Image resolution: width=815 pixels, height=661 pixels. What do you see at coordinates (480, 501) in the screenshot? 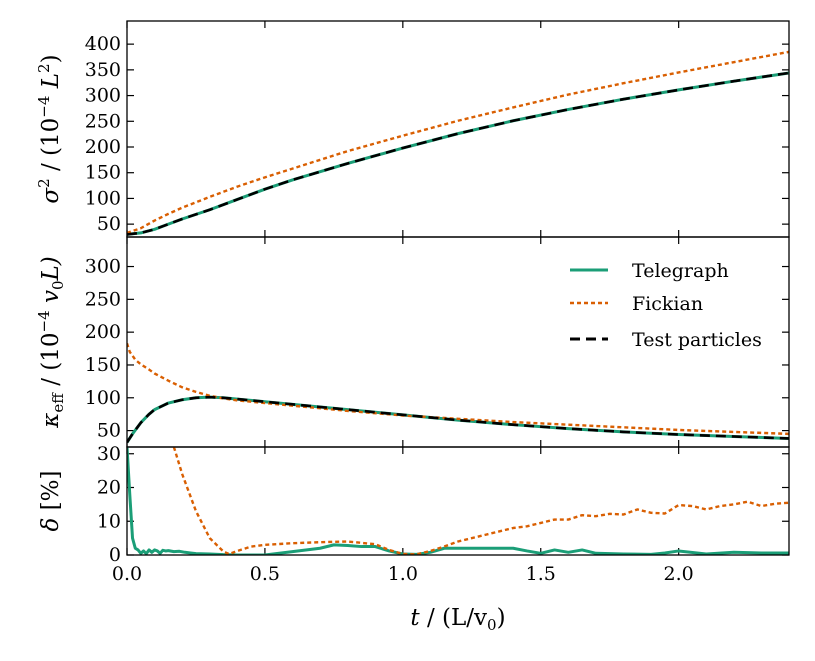
I see `series-line-fickian` at bounding box center [480, 501].